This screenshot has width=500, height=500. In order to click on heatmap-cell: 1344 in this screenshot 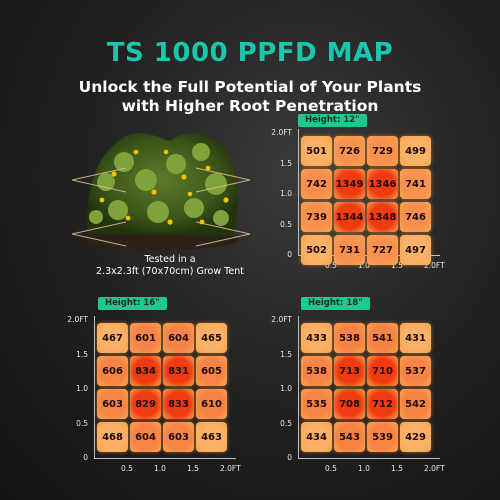, I will do `click(349, 217)`.